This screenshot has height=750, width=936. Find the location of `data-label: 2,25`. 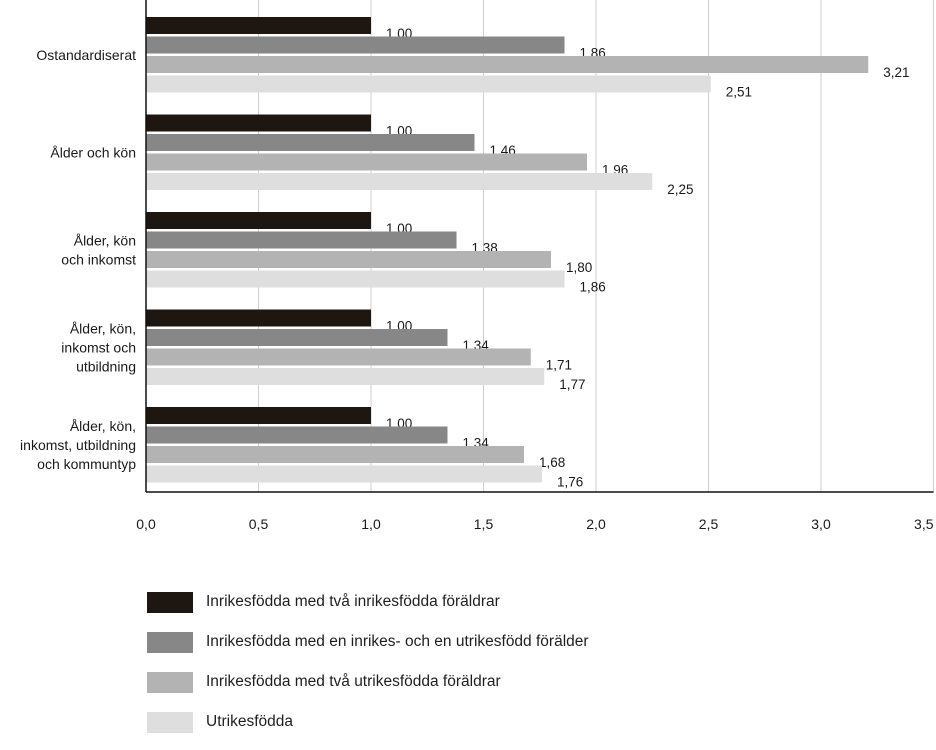

data-label: 2,25 is located at coordinates (680, 189).